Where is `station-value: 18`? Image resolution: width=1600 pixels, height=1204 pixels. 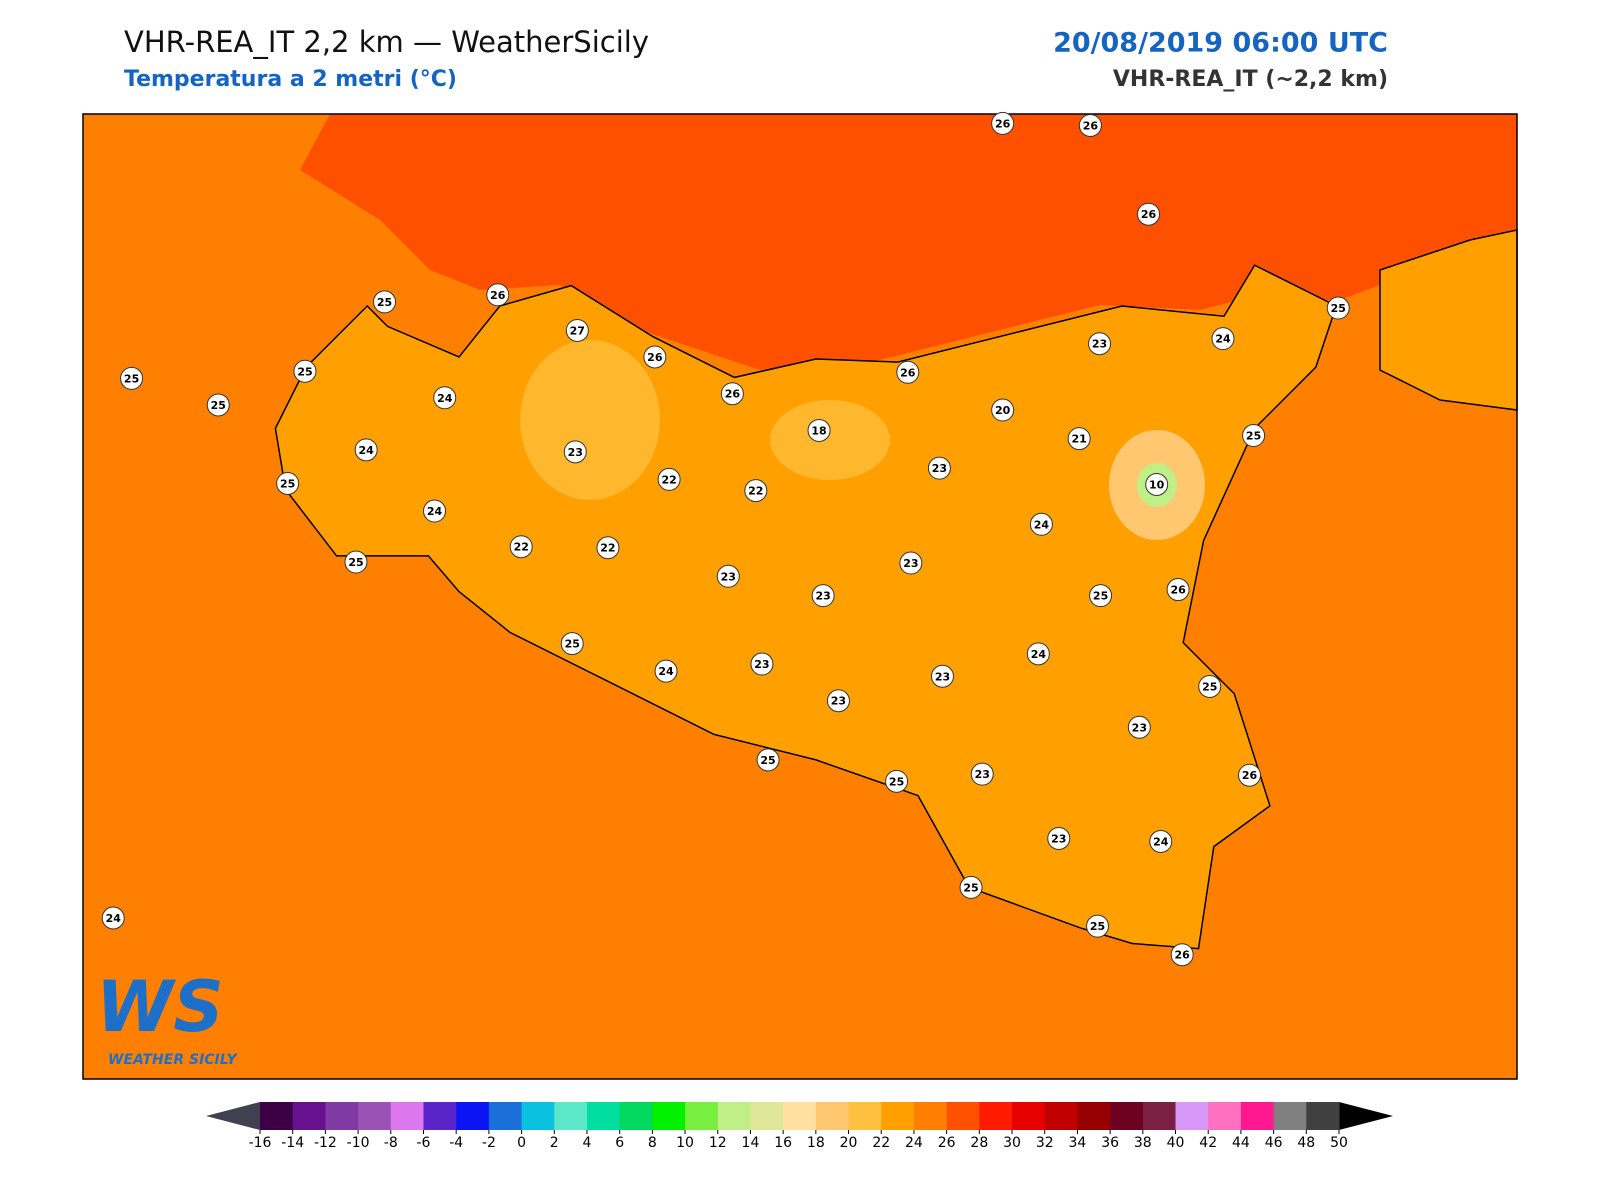 station-value: 18 is located at coordinates (818, 430).